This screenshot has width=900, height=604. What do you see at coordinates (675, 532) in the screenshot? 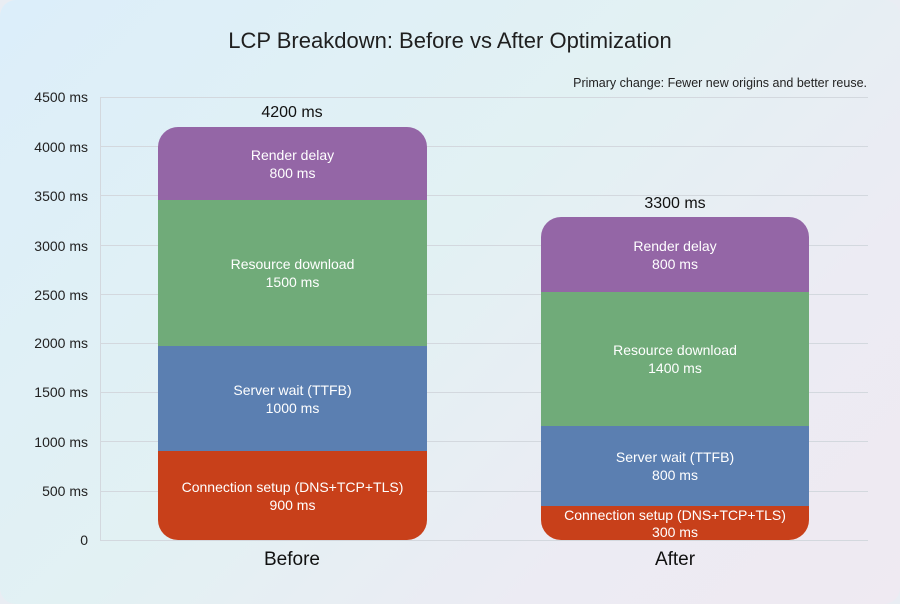
I see `segment-value: 300 ms` at bounding box center [675, 532].